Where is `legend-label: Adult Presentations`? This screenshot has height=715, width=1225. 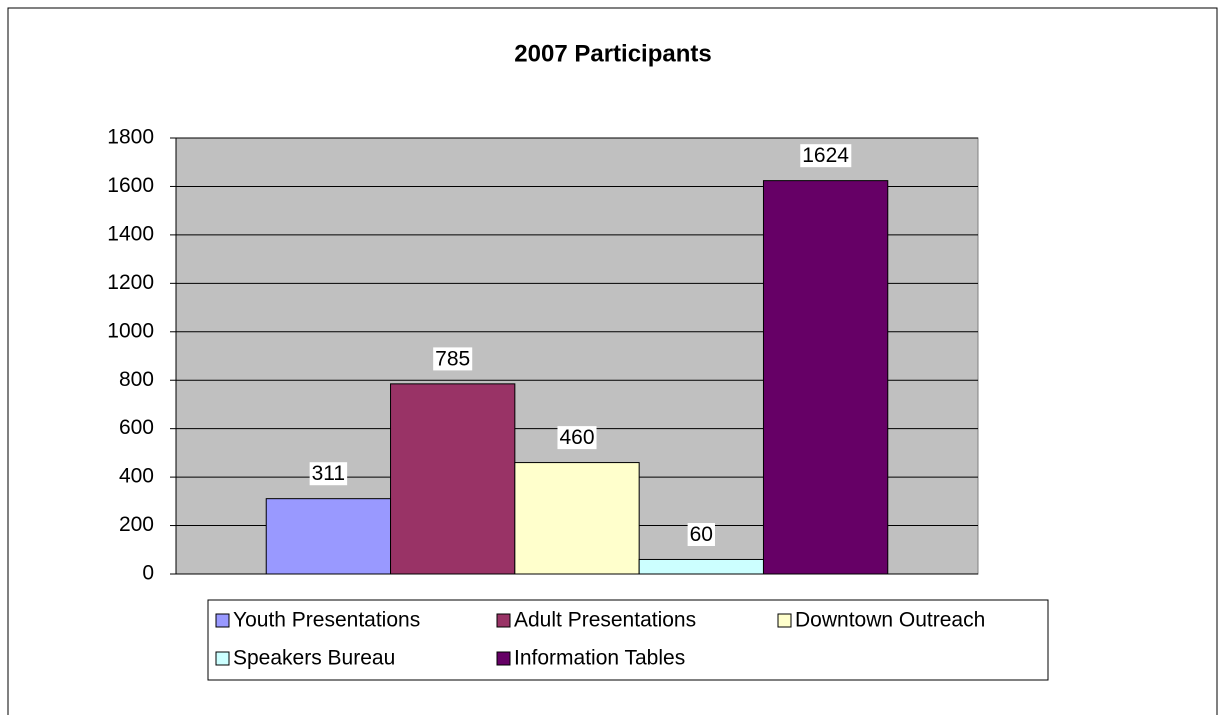 legend-label: Adult Presentations is located at coordinates (605, 620).